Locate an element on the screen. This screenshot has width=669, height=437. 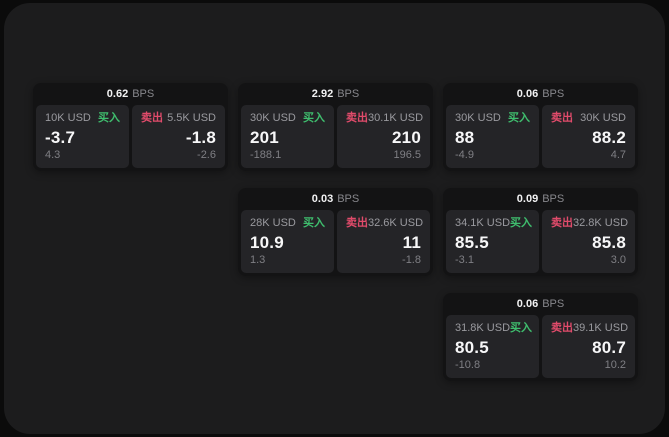
sell-cell-top: 卖出 5.5K USD is located at coordinates (178, 118).